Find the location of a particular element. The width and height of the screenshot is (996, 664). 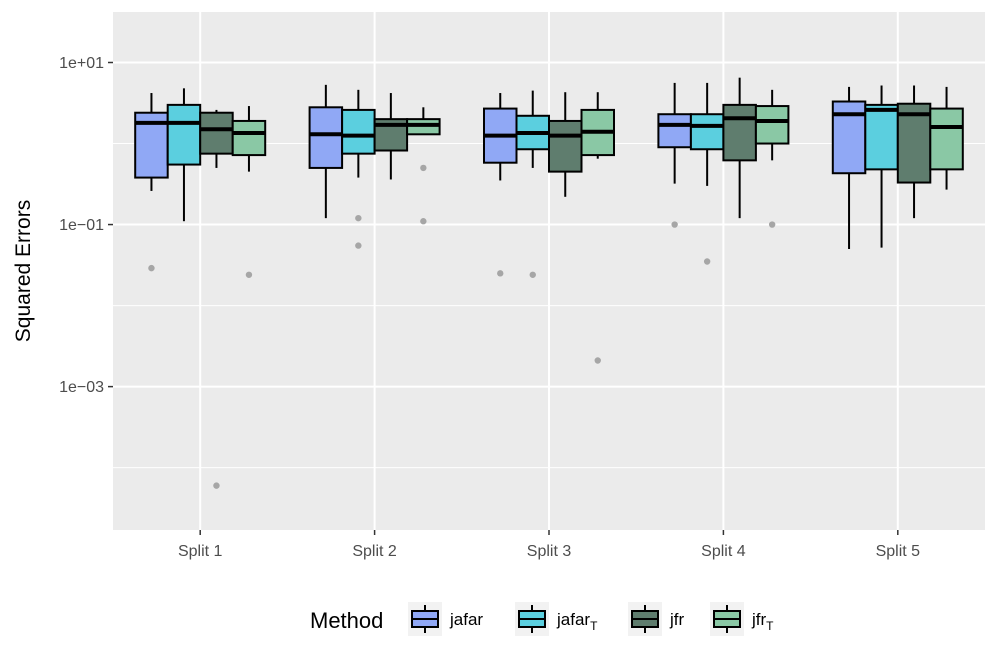

y-tick-label: 1e−01 is located at coordinates (81, 225).